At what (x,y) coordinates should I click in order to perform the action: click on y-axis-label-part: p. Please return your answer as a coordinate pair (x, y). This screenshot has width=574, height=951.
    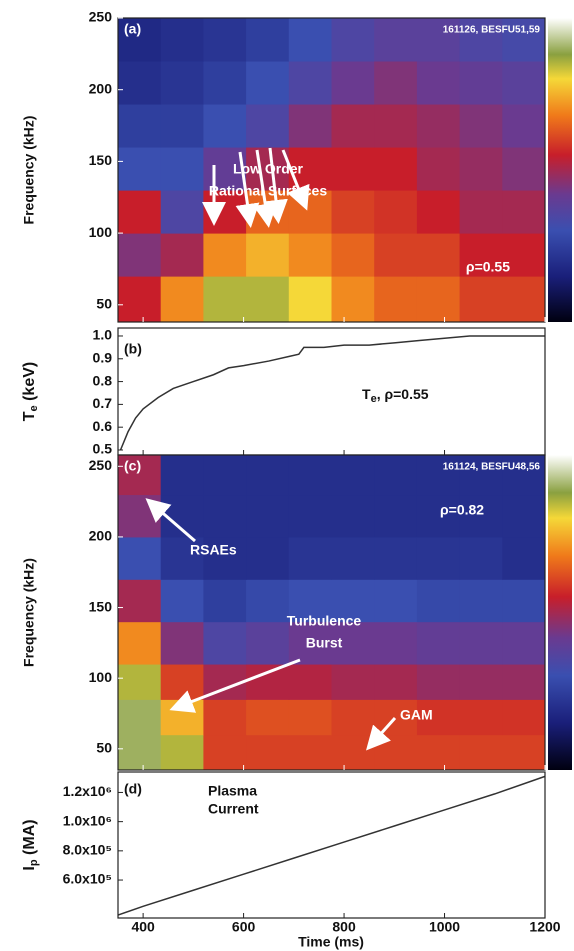
    Looking at the image, I should click on (34, 862).